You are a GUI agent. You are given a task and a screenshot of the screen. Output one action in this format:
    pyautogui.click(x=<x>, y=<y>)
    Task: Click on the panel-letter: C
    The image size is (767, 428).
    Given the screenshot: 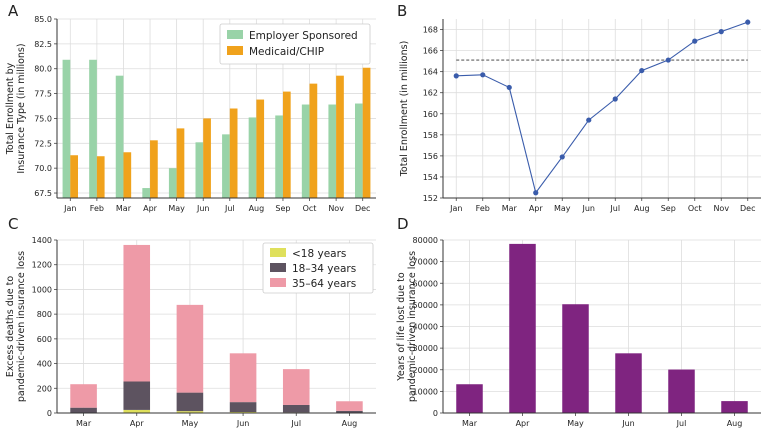 What is the action you would take?
    pyautogui.click(x=13, y=224)
    